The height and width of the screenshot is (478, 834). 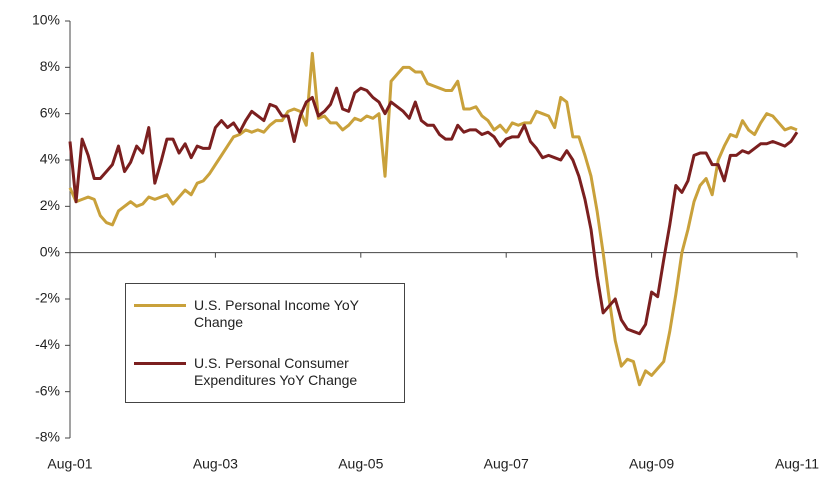 What do you see at coordinates (797, 464) in the screenshot?
I see `x-tick-label: Aug-11` at bounding box center [797, 464].